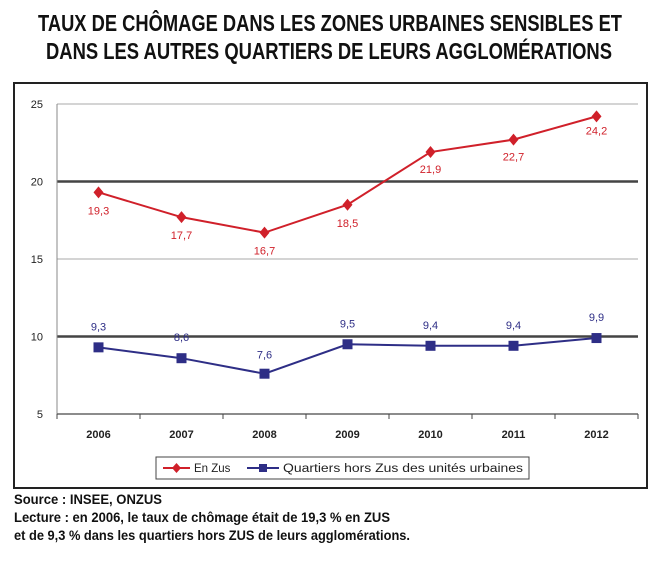 Image resolution: width=661 pixels, height=561 pixels. What do you see at coordinates (347, 435) in the screenshot?
I see `x-tick-label: 2009` at bounding box center [347, 435].